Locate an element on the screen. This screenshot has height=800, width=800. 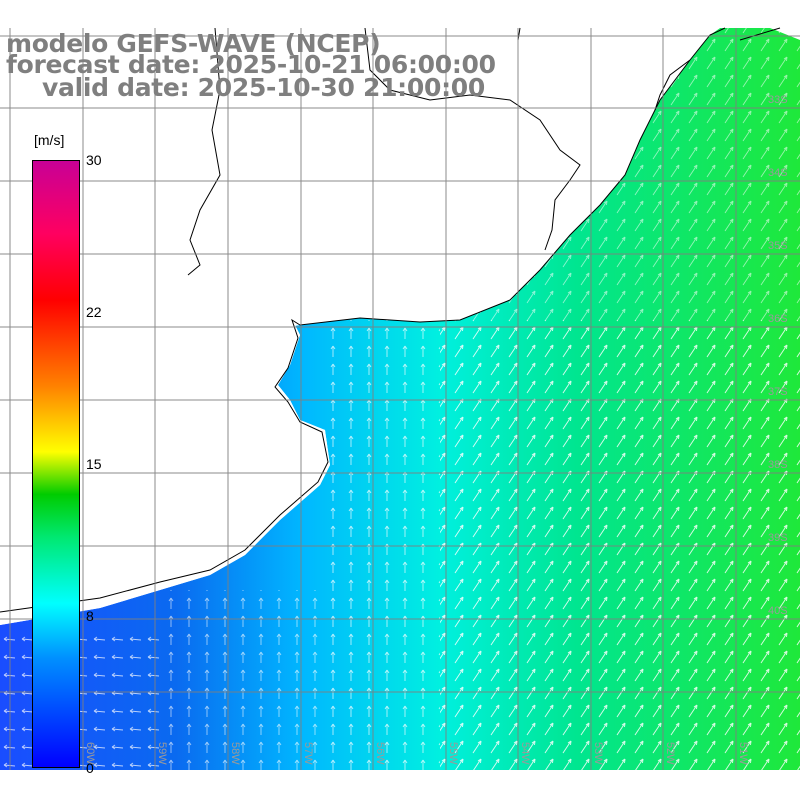
forecast-date: forecast date: 2025-10-21 06:00:00 is located at coordinates (251, 64).